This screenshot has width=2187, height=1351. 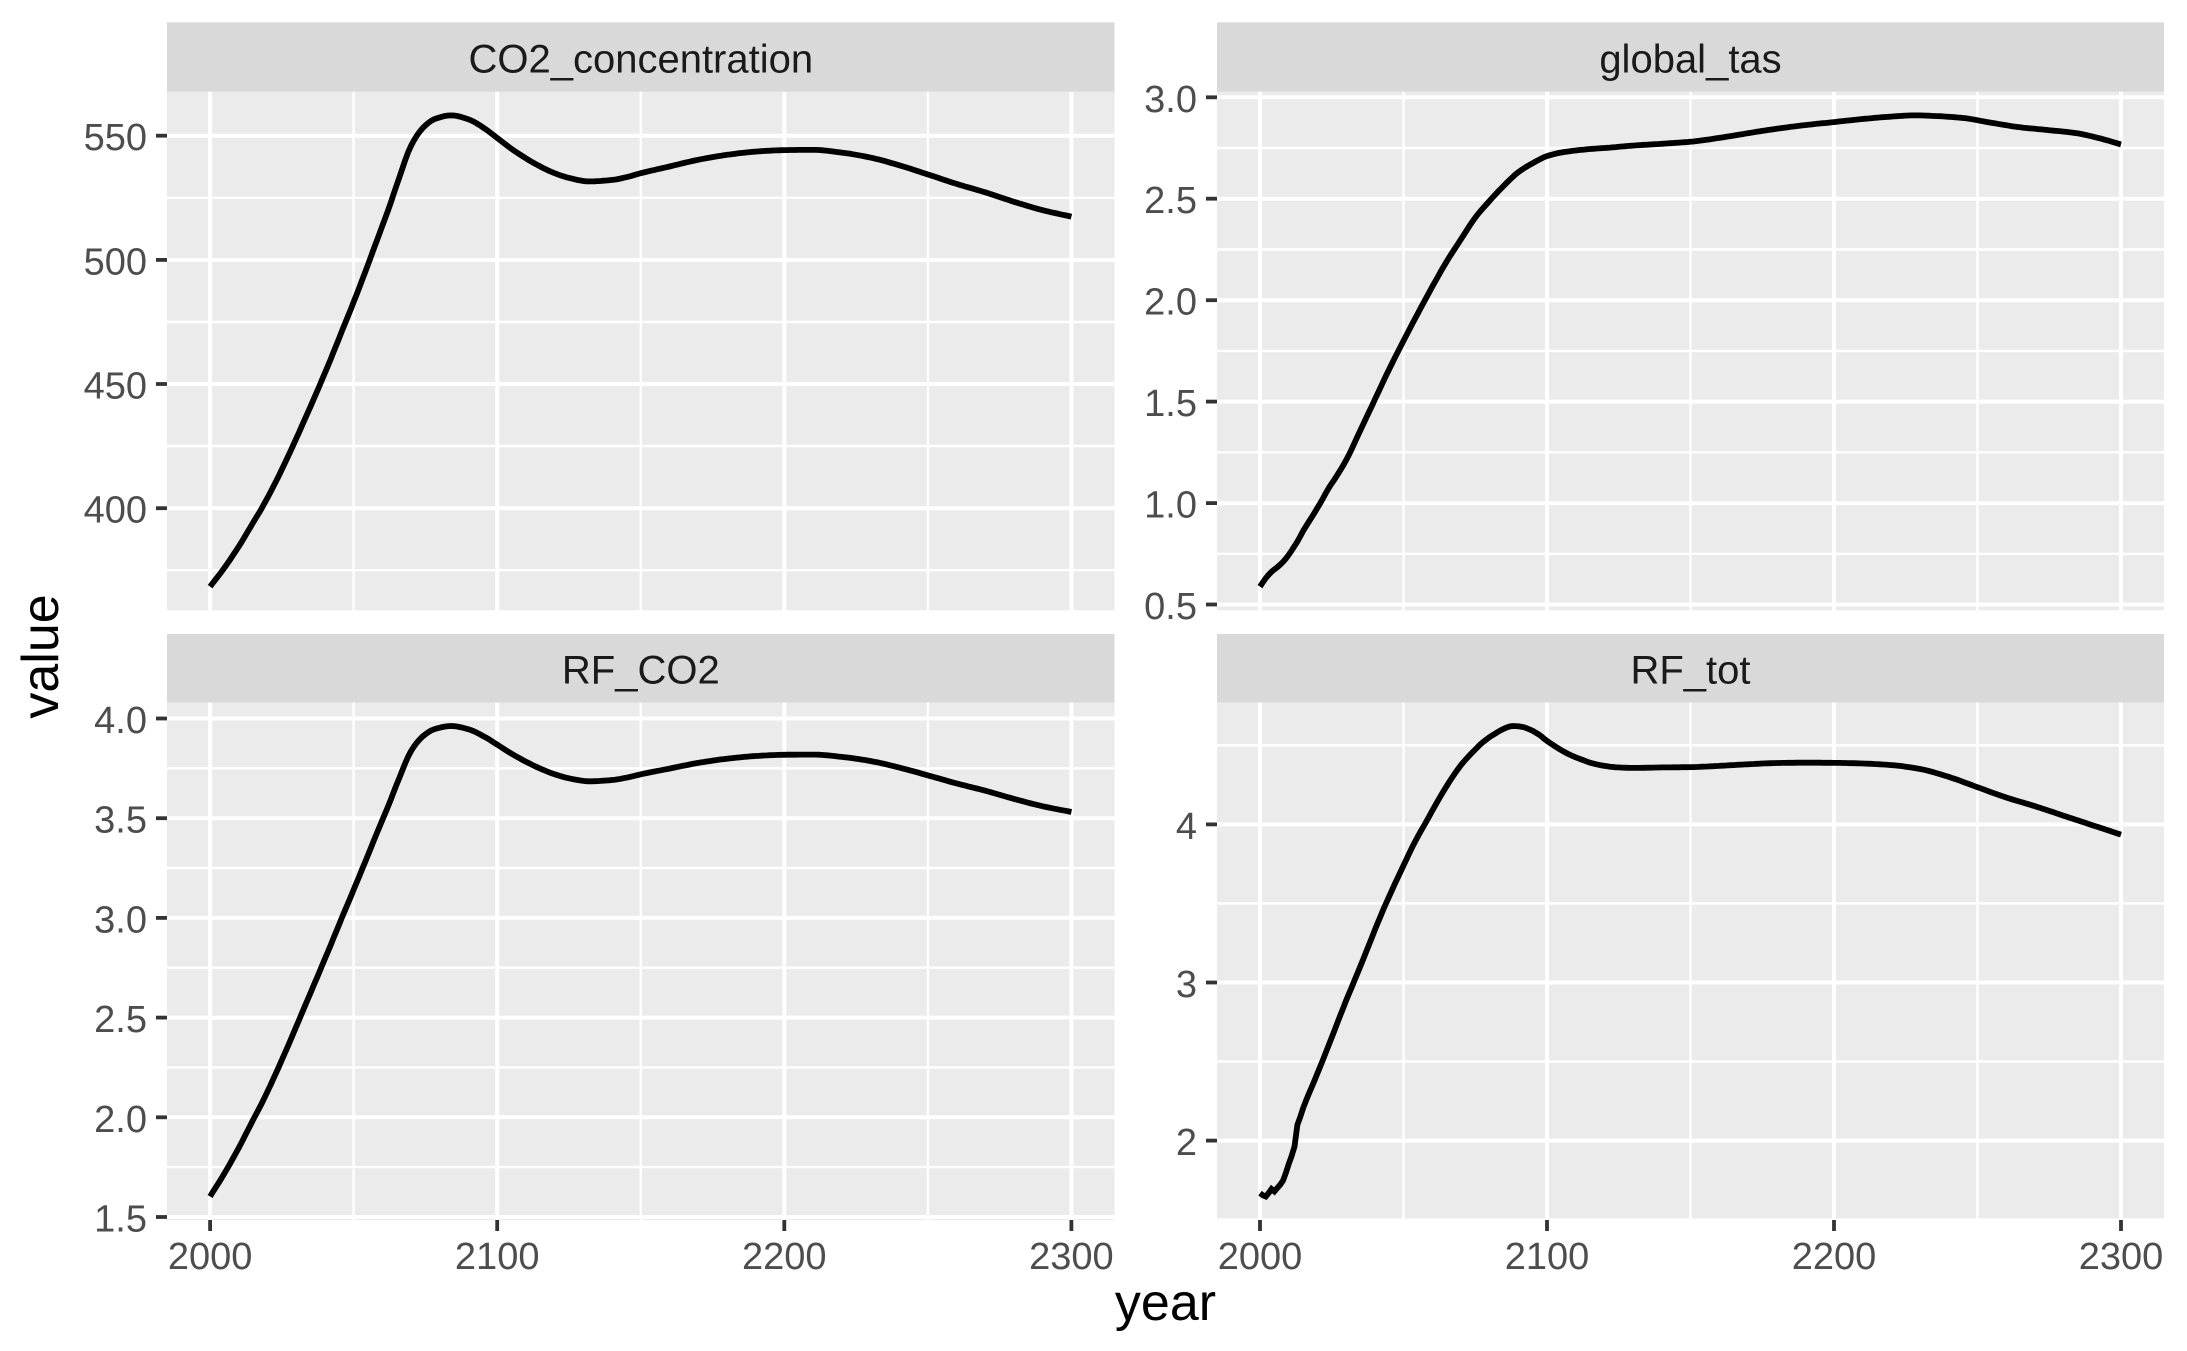 What do you see at coordinates (120, 821) in the screenshot?
I see `svg-text: 3.5` at bounding box center [120, 821].